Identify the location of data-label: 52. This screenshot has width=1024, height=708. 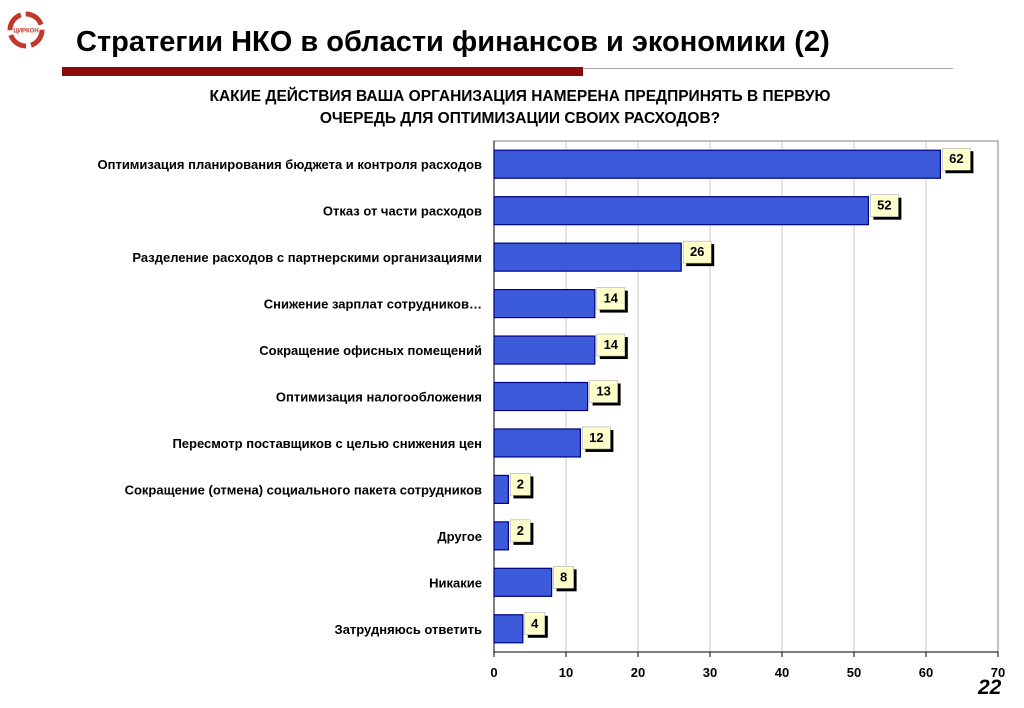
(884, 205).